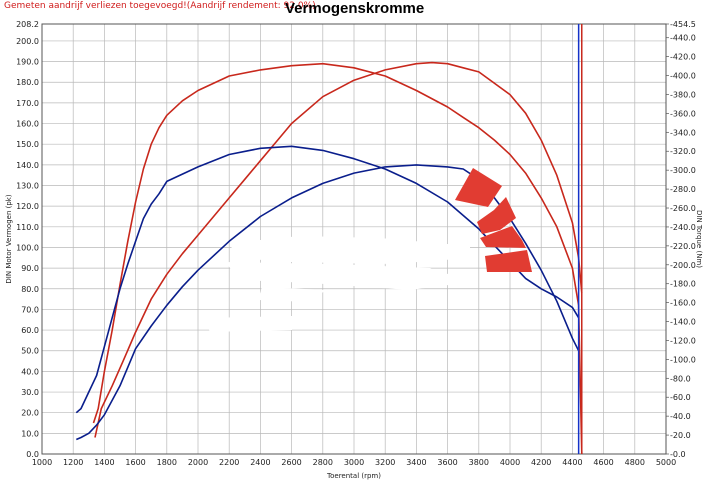 This screenshot has width=719, height=484. What do you see at coordinates (30, 433) in the screenshot?
I see `y-tick-label-left: 10.0` at bounding box center [30, 433].